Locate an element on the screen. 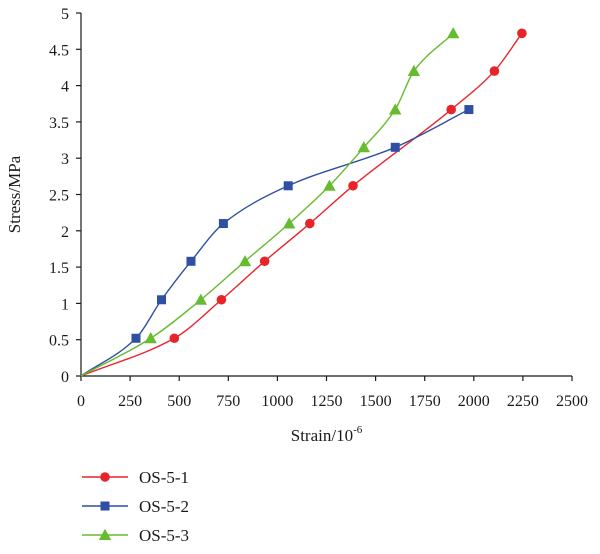 This screenshot has height=554, width=600. x-tick-label: 2000 is located at coordinates (474, 401).